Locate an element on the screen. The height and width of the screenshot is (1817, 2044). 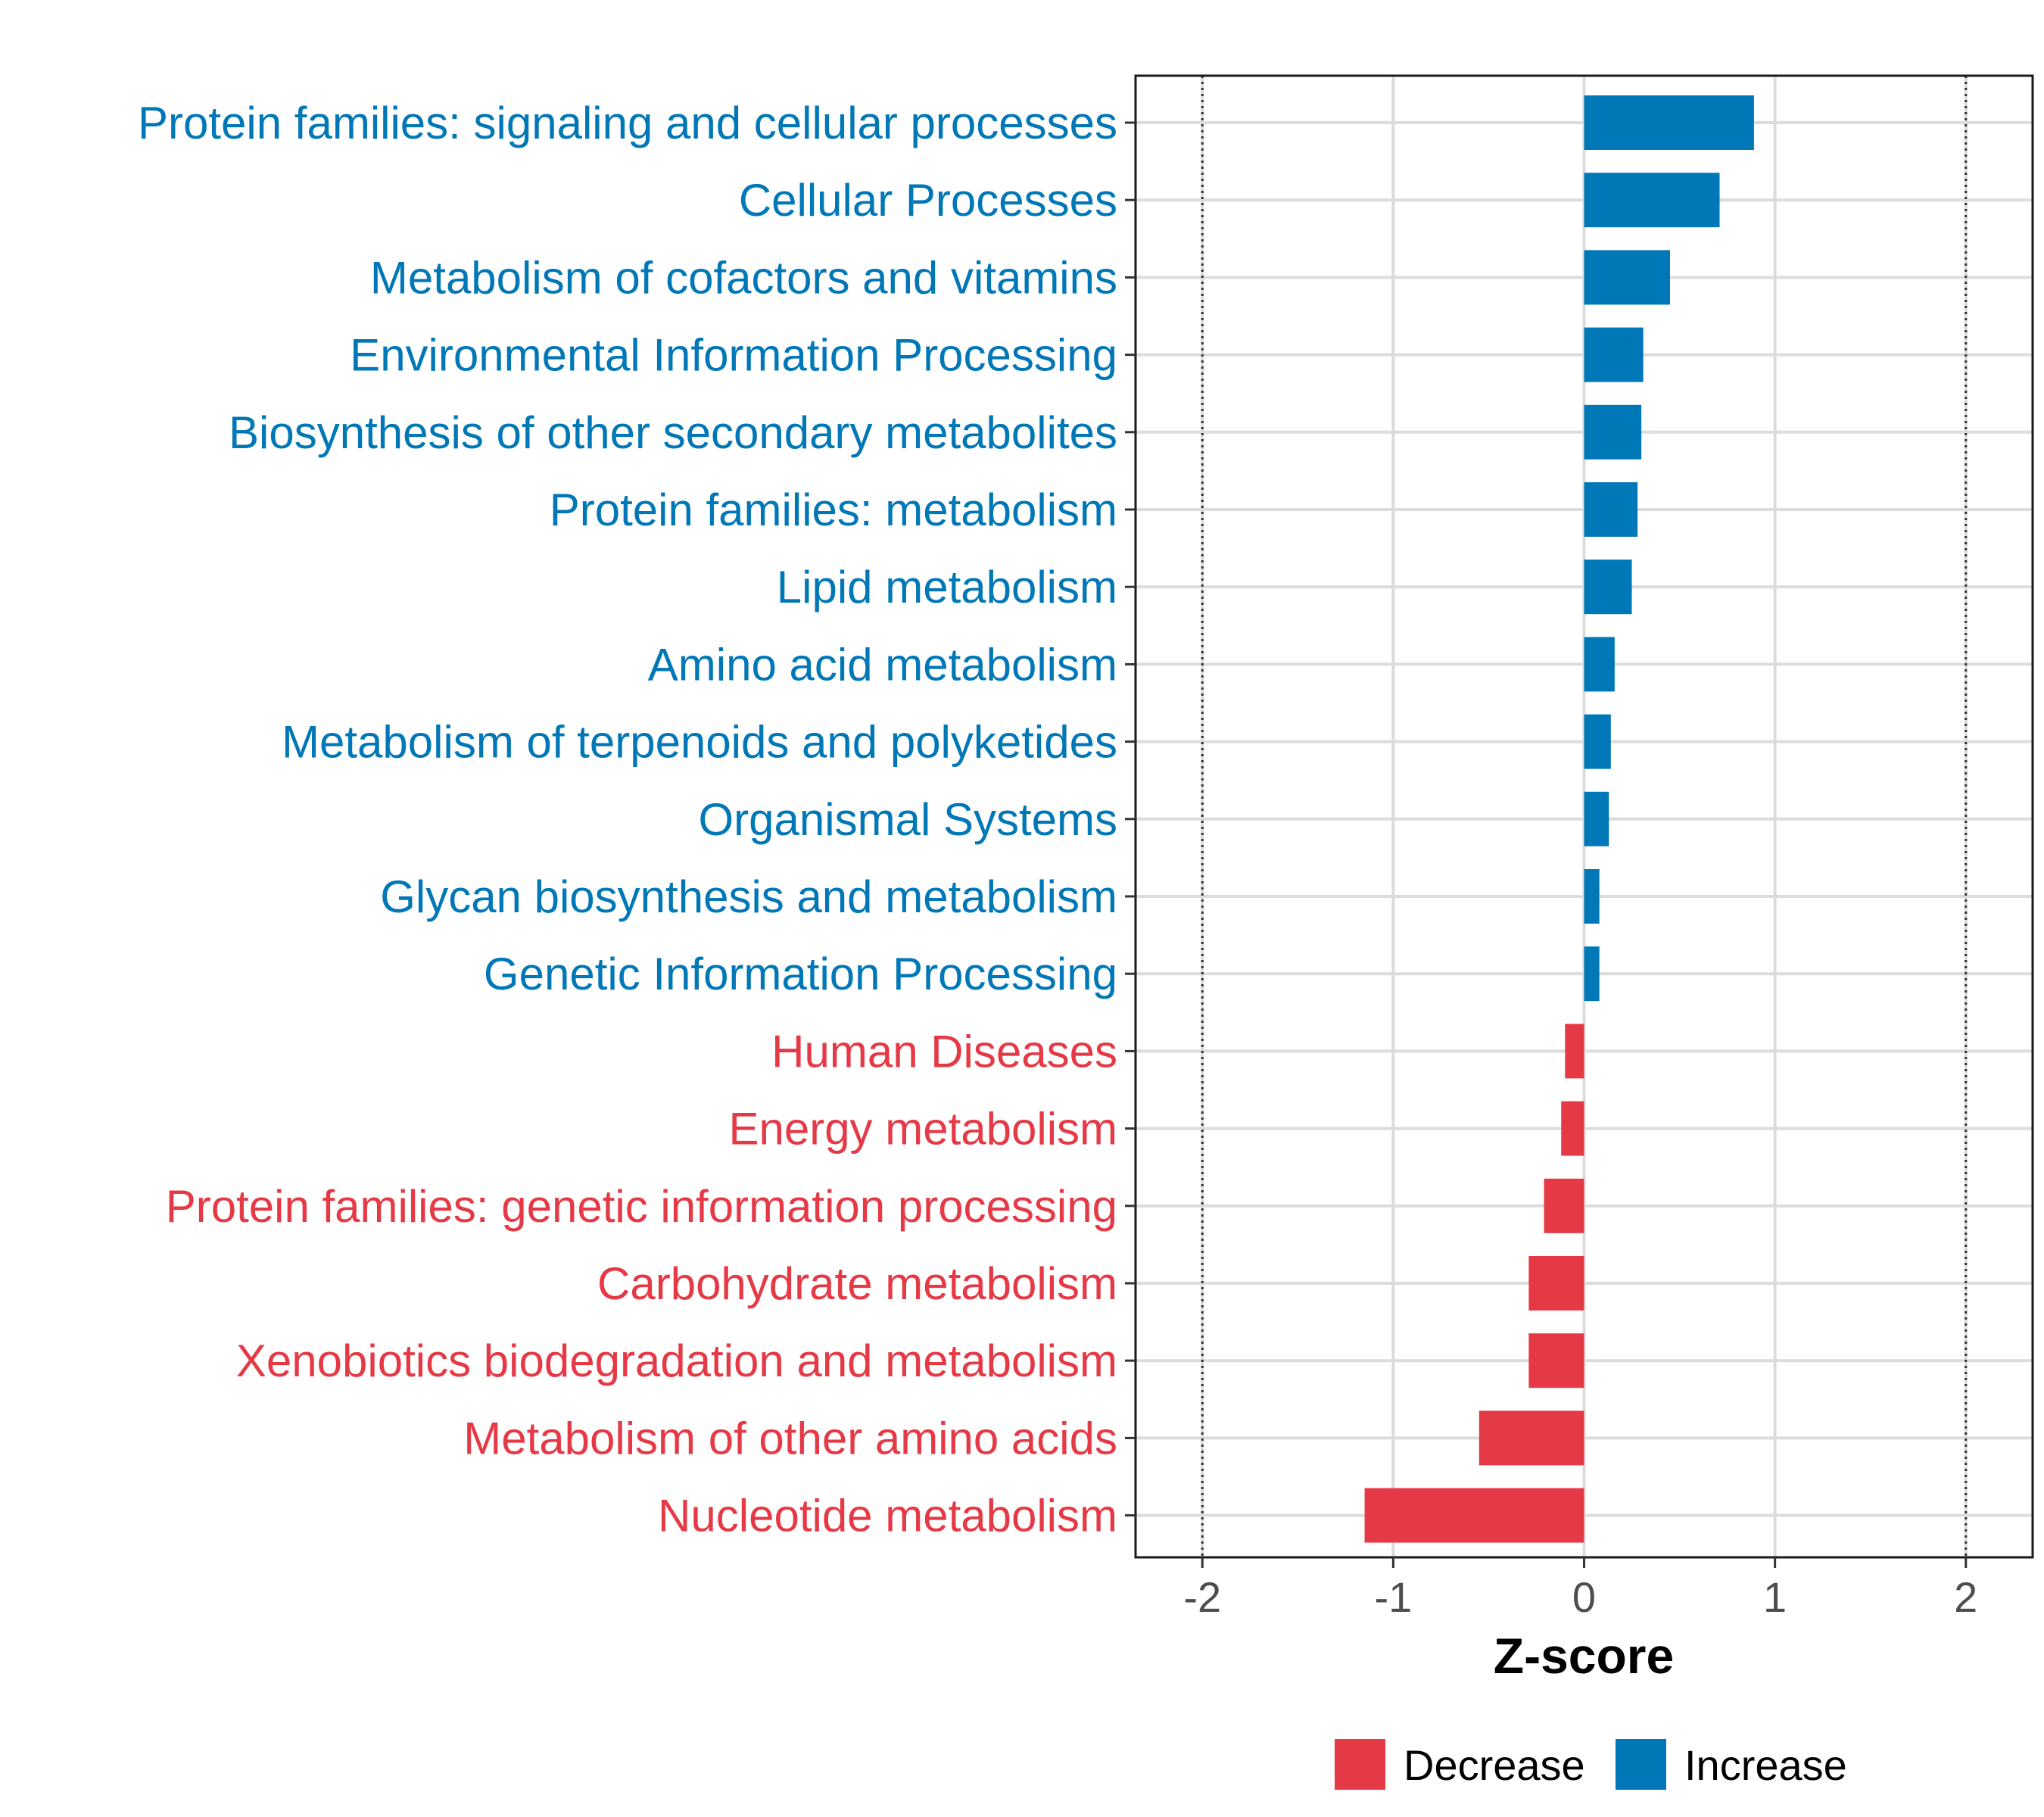
y-tick-label: Metabolism of cofactors and vitamins is located at coordinates (743, 277).